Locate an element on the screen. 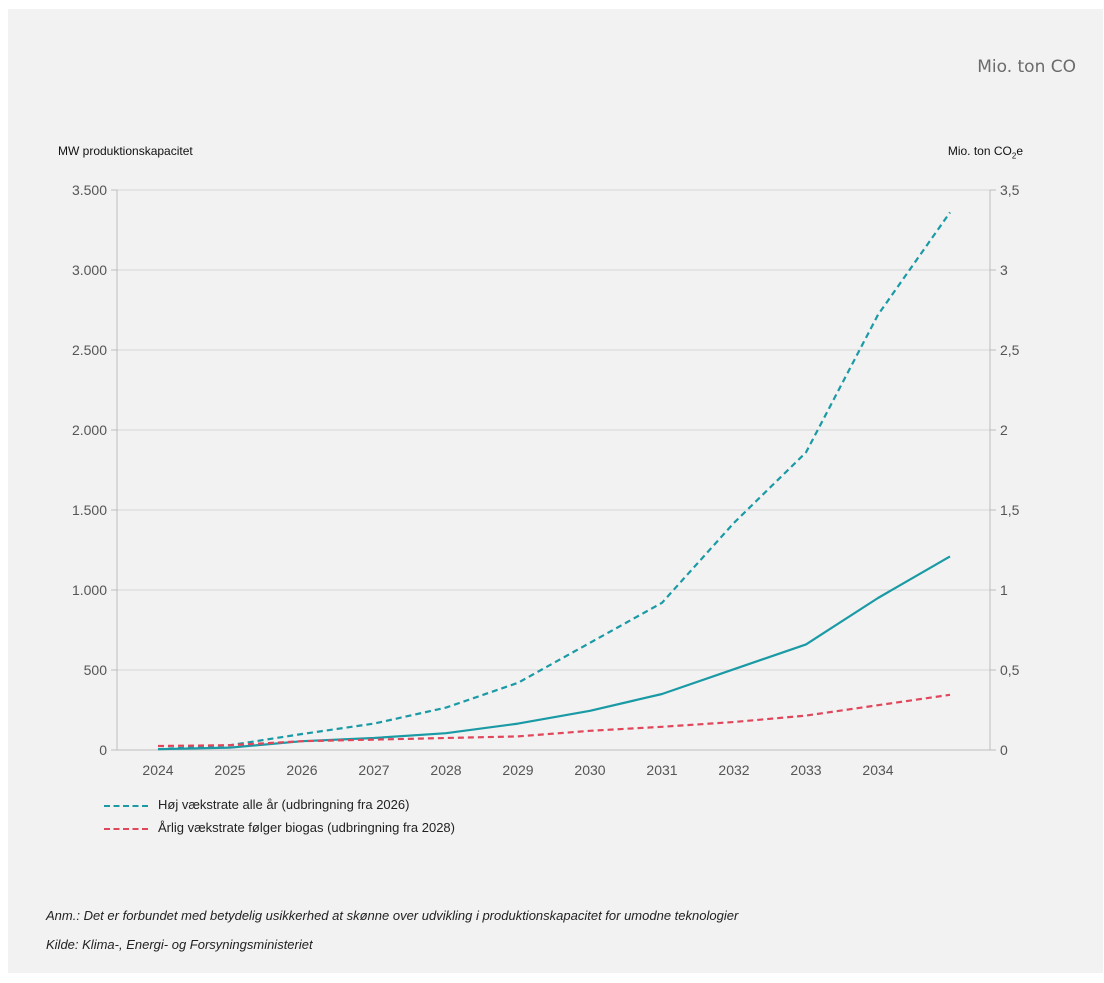 The height and width of the screenshot is (983, 1104). y2-tick-label: 1,5 is located at coordinates (1010, 510).